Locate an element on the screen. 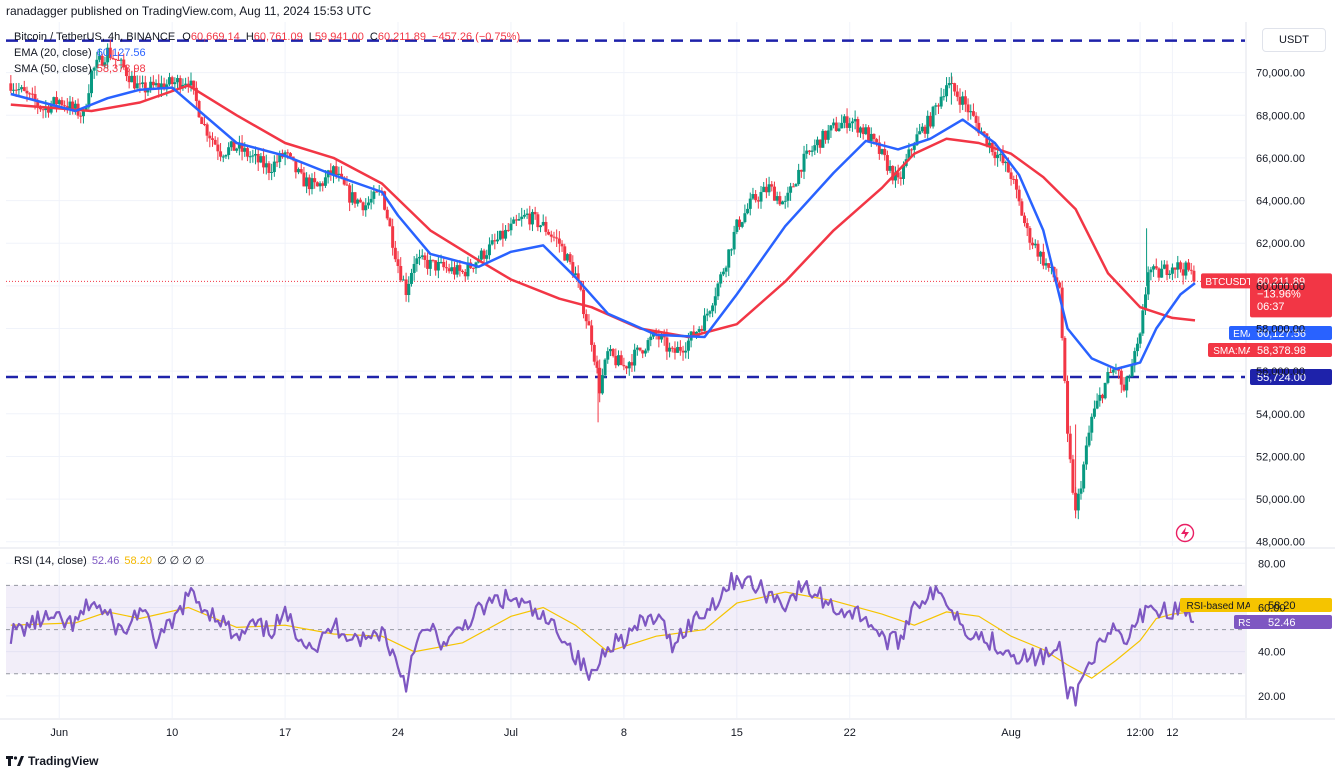  legend-rsi-value: 52.46 is located at coordinates (105, 561).